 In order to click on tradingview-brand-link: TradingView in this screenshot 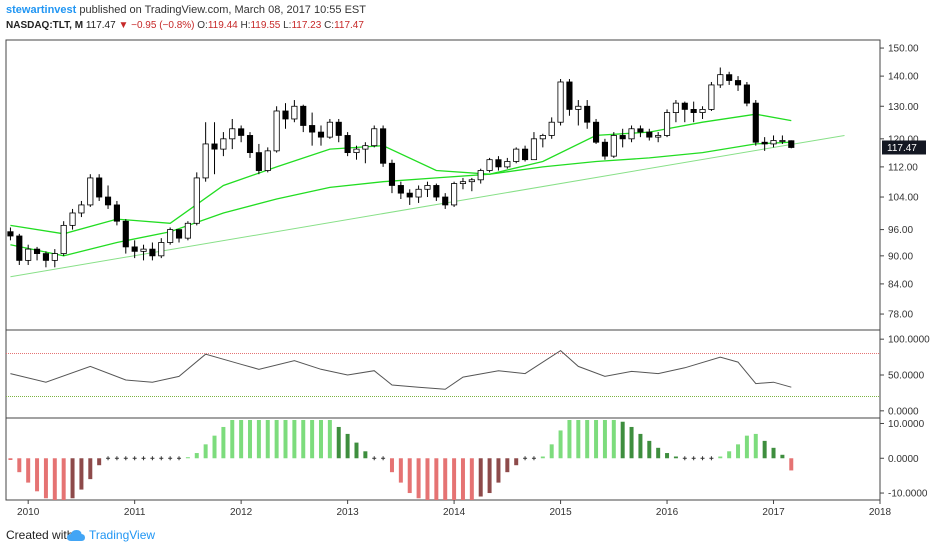, I will do `click(122, 535)`.